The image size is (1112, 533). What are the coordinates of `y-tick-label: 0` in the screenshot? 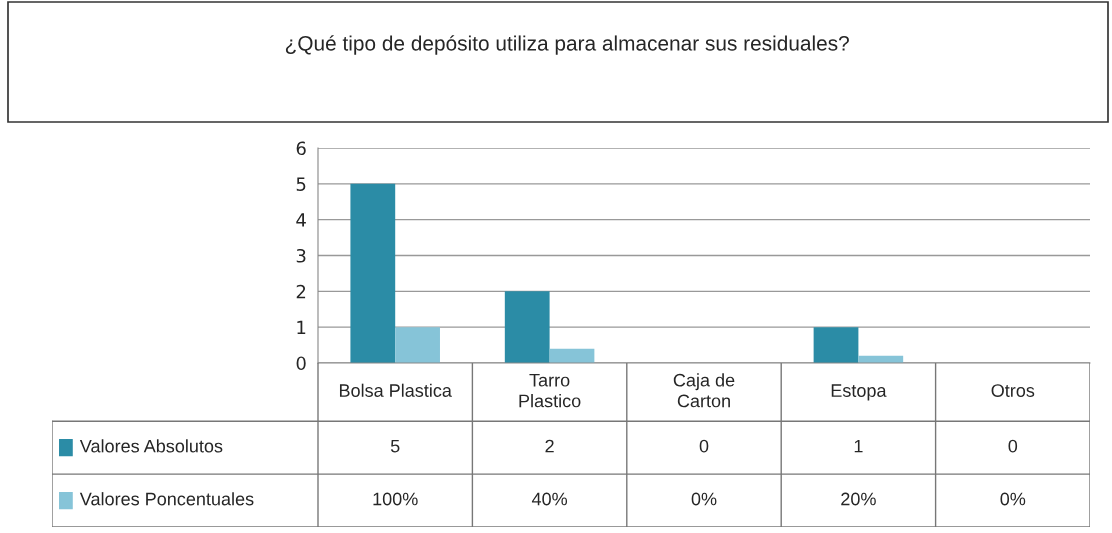 It's located at (301, 363).